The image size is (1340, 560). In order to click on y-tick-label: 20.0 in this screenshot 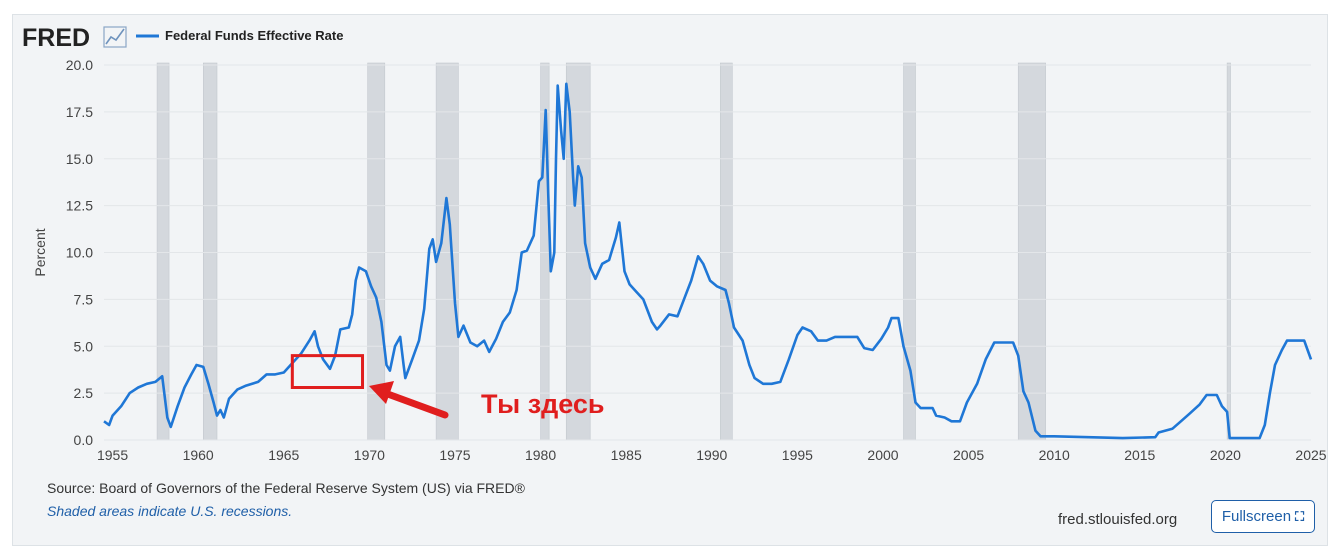, I will do `click(79, 65)`.